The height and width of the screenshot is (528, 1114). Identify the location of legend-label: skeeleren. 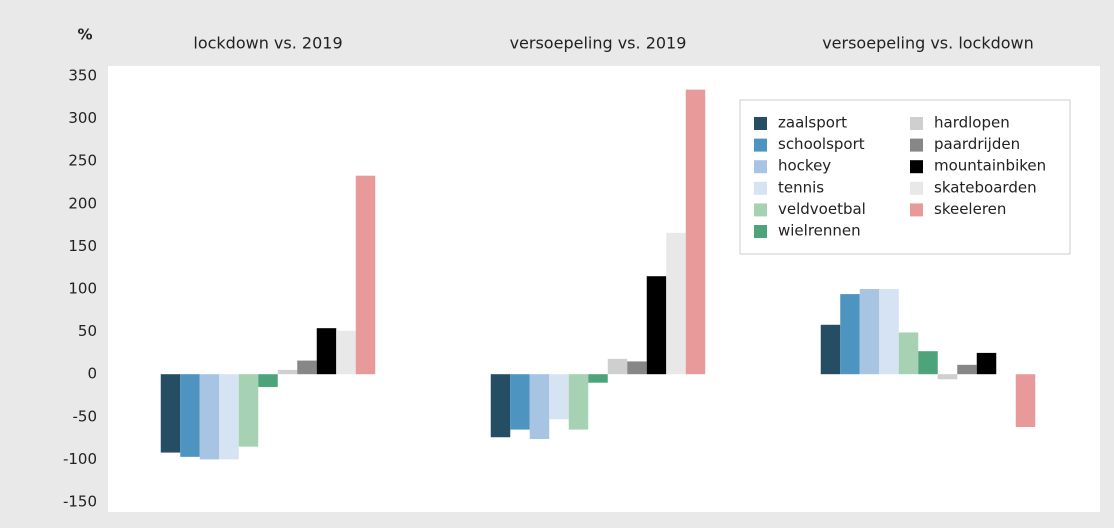
(970, 209).